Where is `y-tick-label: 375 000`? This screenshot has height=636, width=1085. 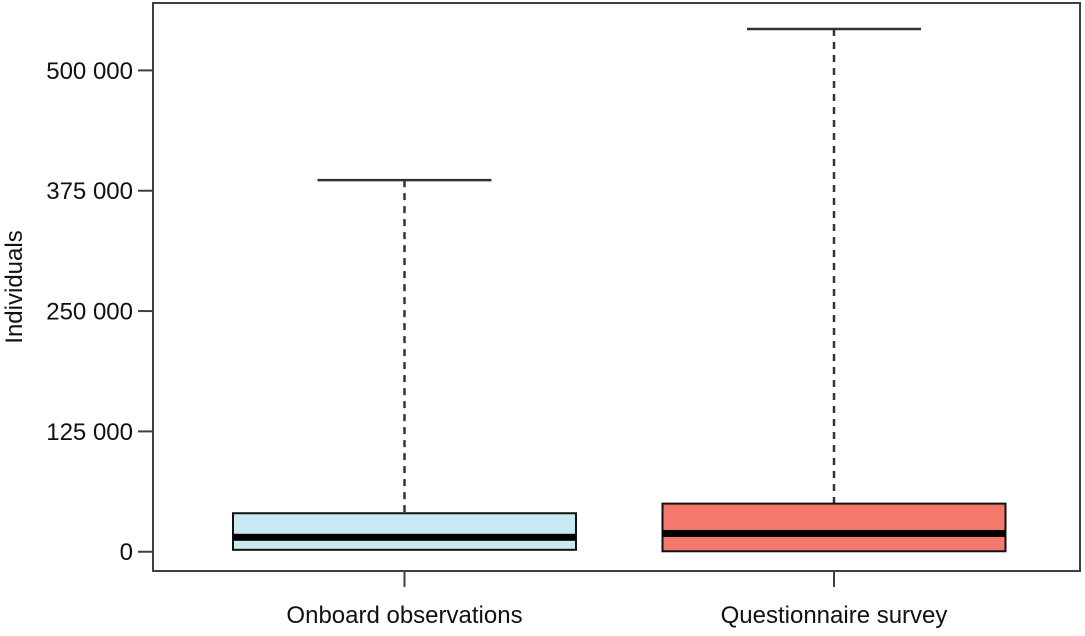 y-tick-label: 375 000 is located at coordinates (89, 191).